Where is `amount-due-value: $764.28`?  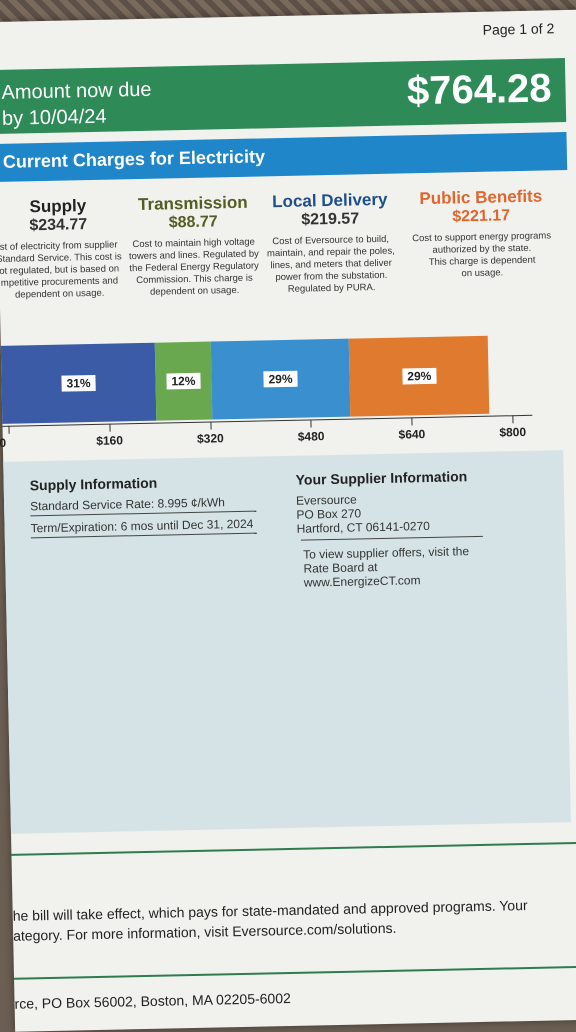 amount-due-value: $764.28 is located at coordinates (479, 90).